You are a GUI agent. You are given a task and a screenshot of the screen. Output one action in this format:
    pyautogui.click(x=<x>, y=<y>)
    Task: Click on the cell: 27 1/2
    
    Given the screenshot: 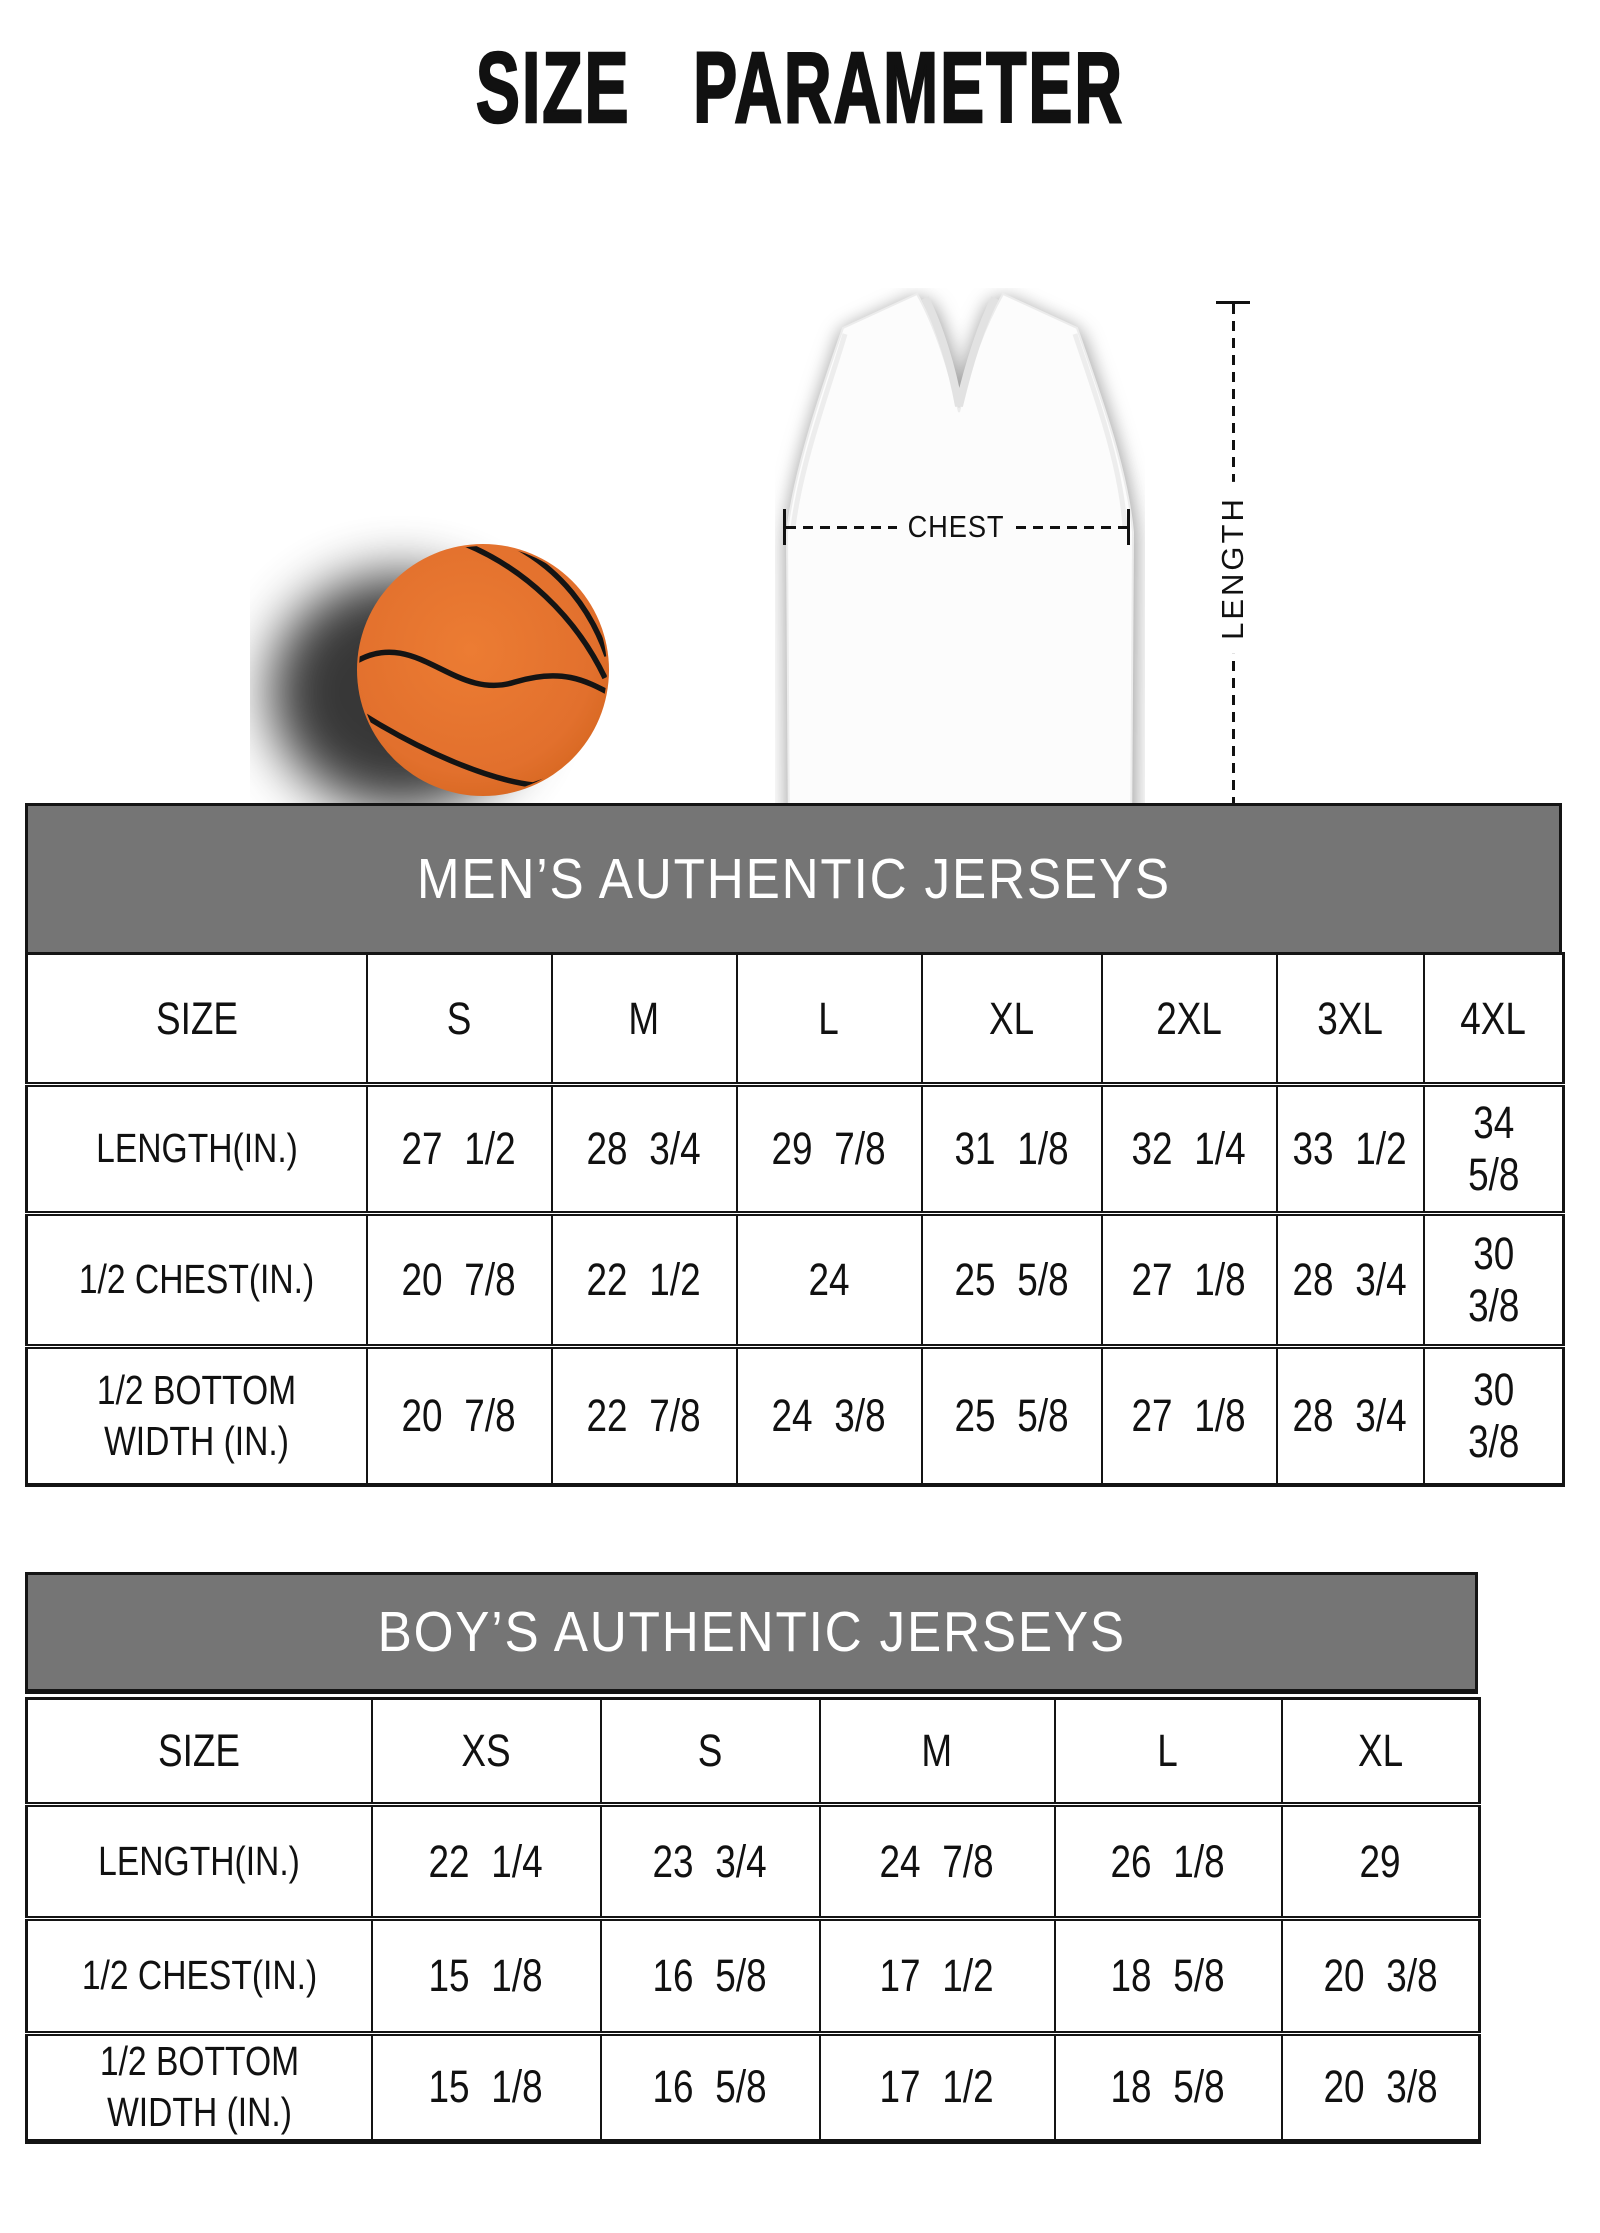 What is the action you would take?
    pyautogui.click(x=459, y=1148)
    